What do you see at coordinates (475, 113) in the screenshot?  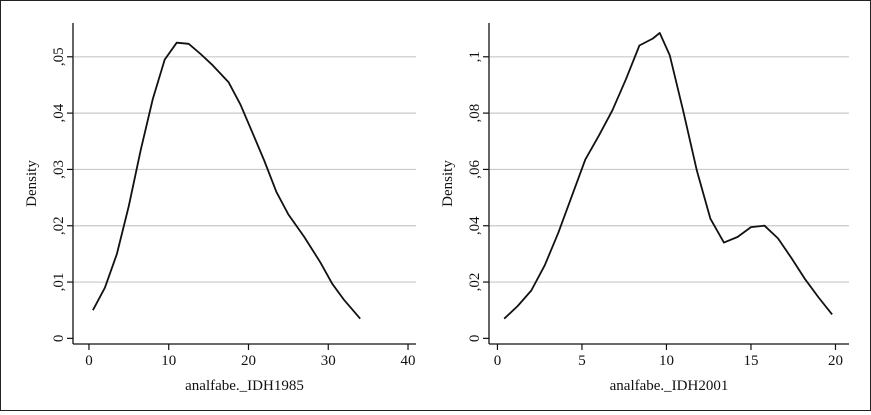 I see `y-tick-label: ,08` at bounding box center [475, 113].